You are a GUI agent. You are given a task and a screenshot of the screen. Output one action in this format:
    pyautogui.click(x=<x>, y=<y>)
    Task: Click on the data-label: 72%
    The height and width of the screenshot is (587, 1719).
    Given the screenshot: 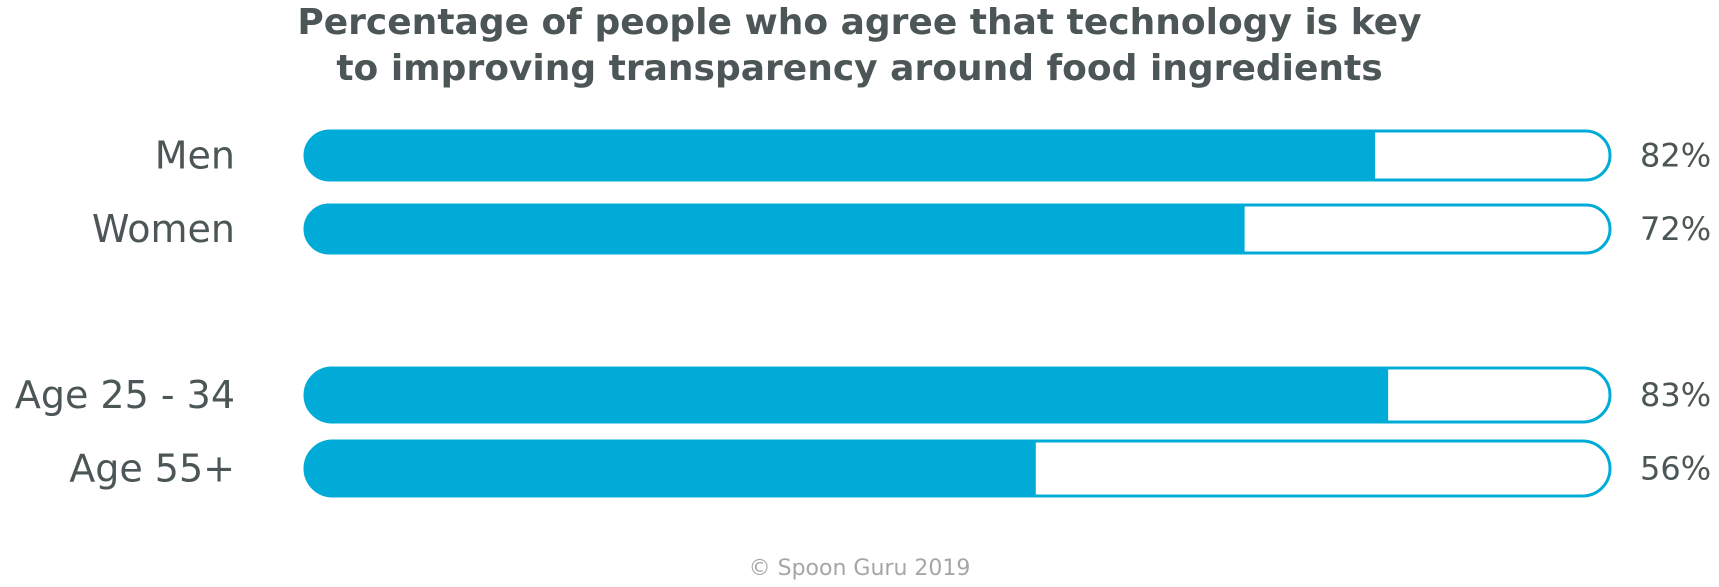 What is the action you would take?
    pyautogui.click(x=1675, y=229)
    